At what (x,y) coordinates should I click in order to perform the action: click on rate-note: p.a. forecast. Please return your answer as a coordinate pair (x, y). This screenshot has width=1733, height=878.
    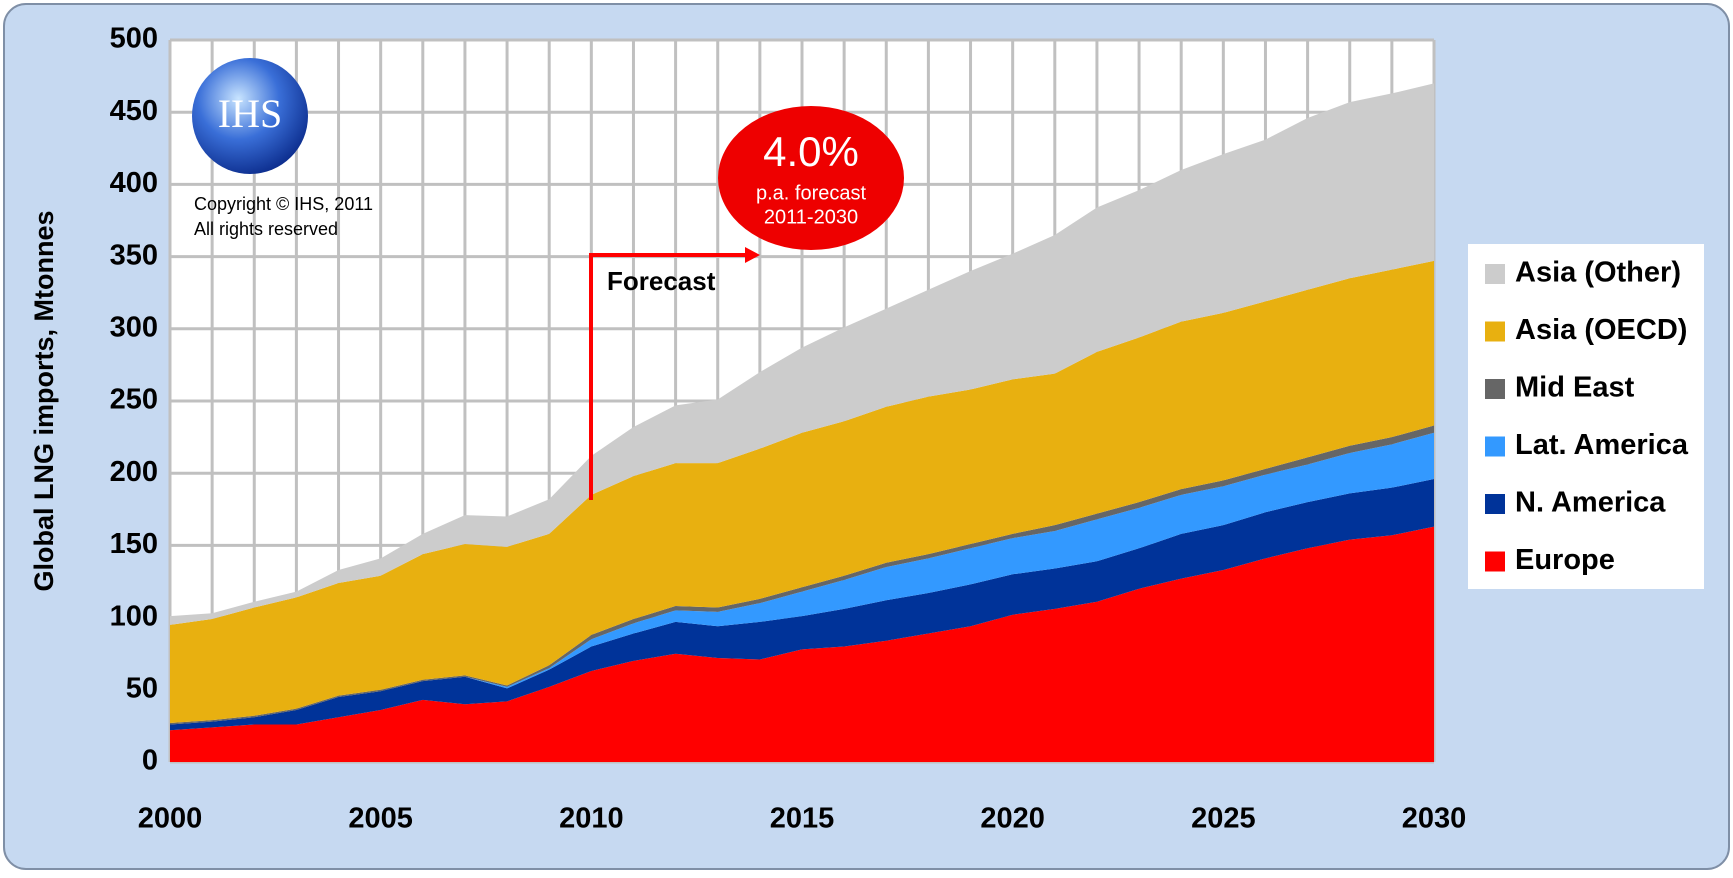
    Looking at the image, I should click on (811, 193).